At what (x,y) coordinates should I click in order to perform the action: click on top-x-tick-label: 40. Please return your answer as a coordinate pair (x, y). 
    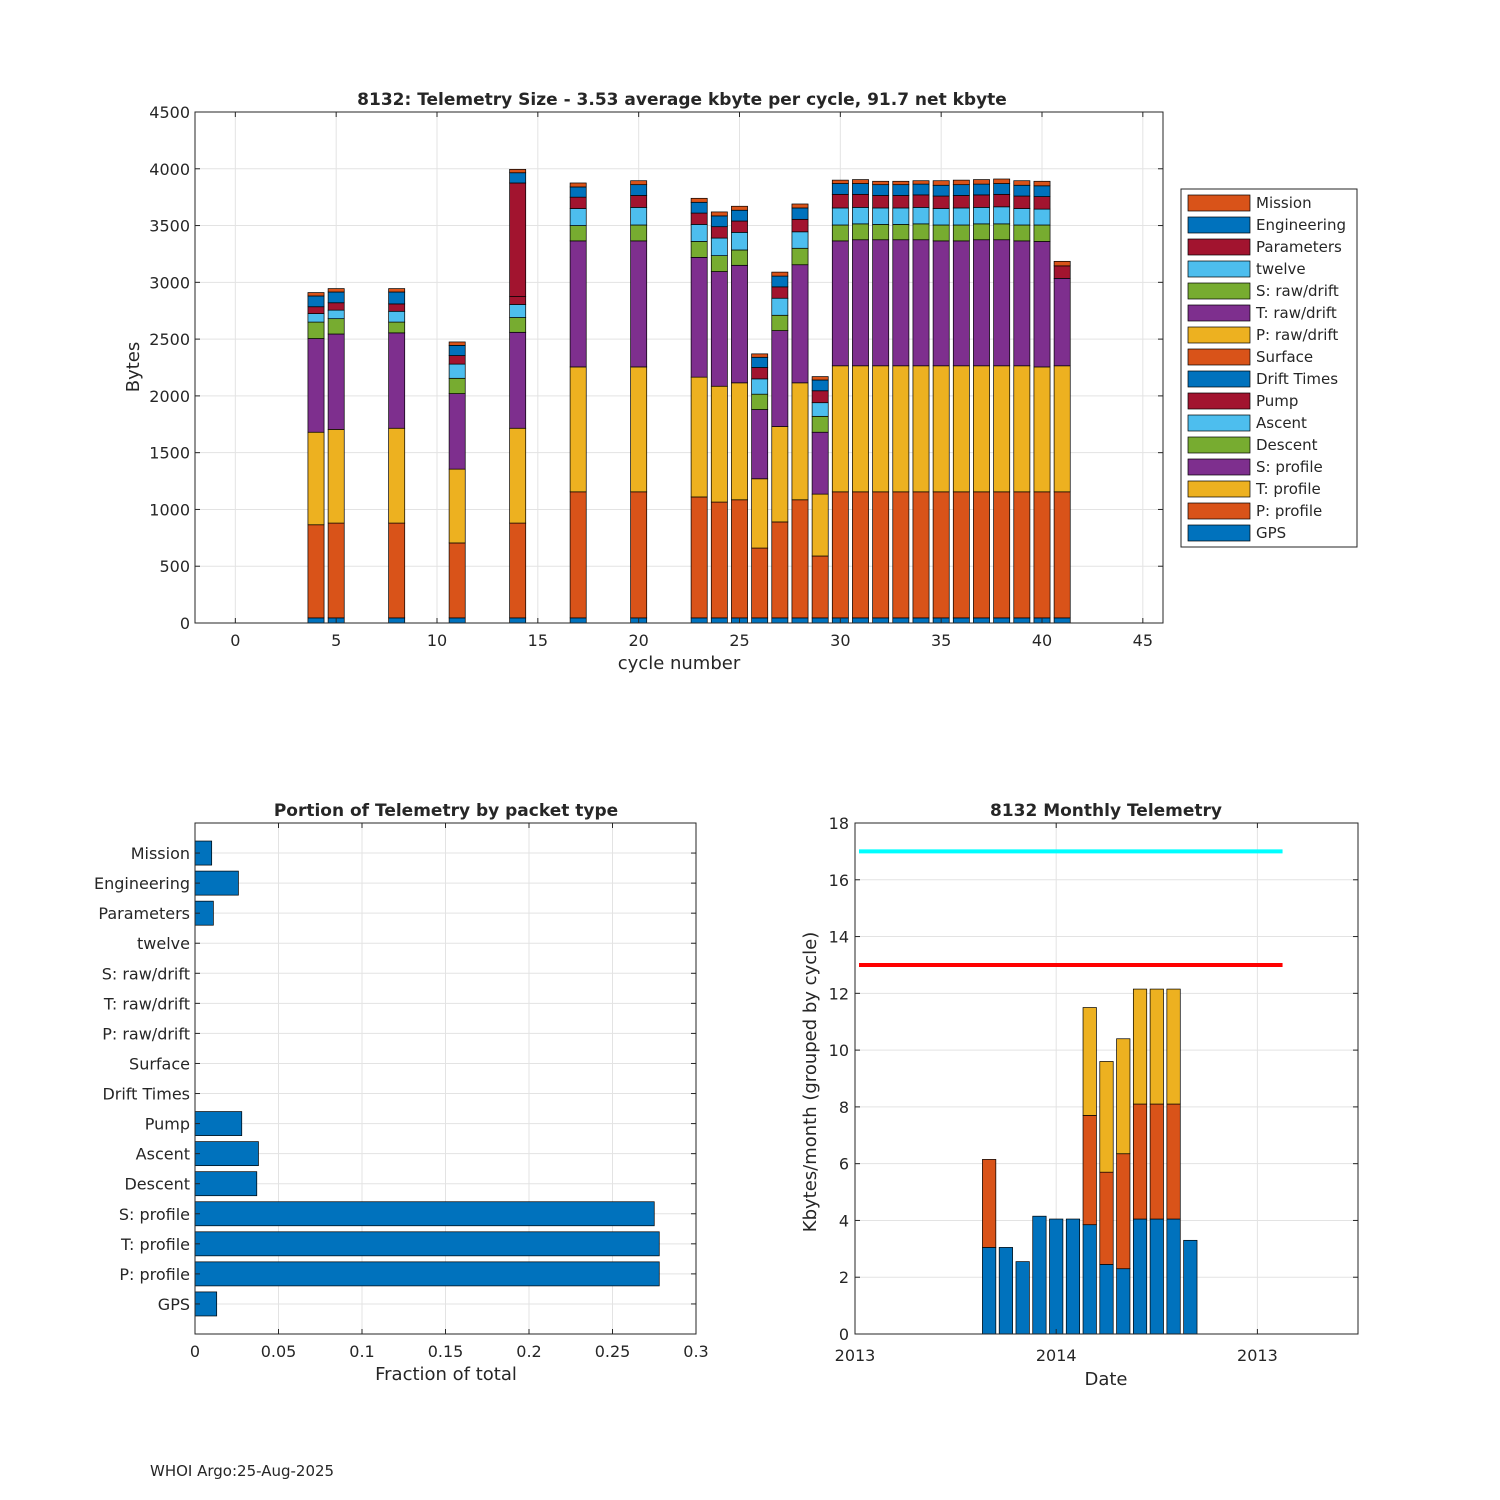
    Looking at the image, I should click on (1042, 640).